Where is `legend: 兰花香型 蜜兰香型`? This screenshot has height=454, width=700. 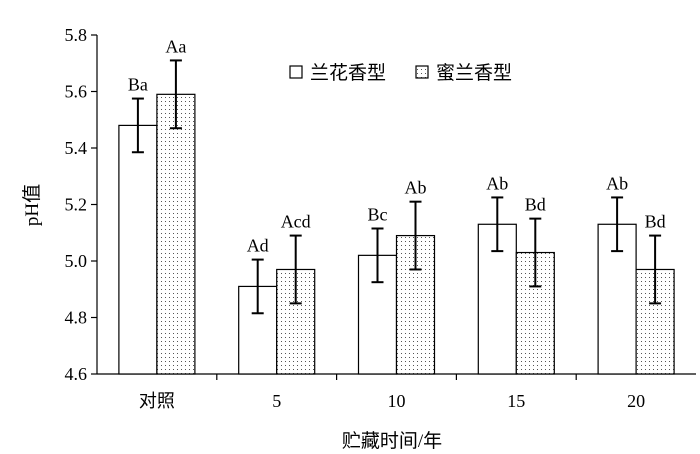
legend: 兰花香型 蜜兰香型 is located at coordinates (400, 73).